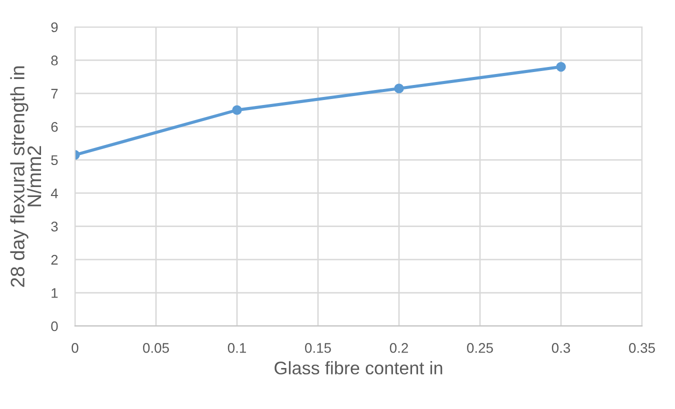  What do you see at coordinates (54, 127) in the screenshot?
I see `y-tick-label: 6` at bounding box center [54, 127].